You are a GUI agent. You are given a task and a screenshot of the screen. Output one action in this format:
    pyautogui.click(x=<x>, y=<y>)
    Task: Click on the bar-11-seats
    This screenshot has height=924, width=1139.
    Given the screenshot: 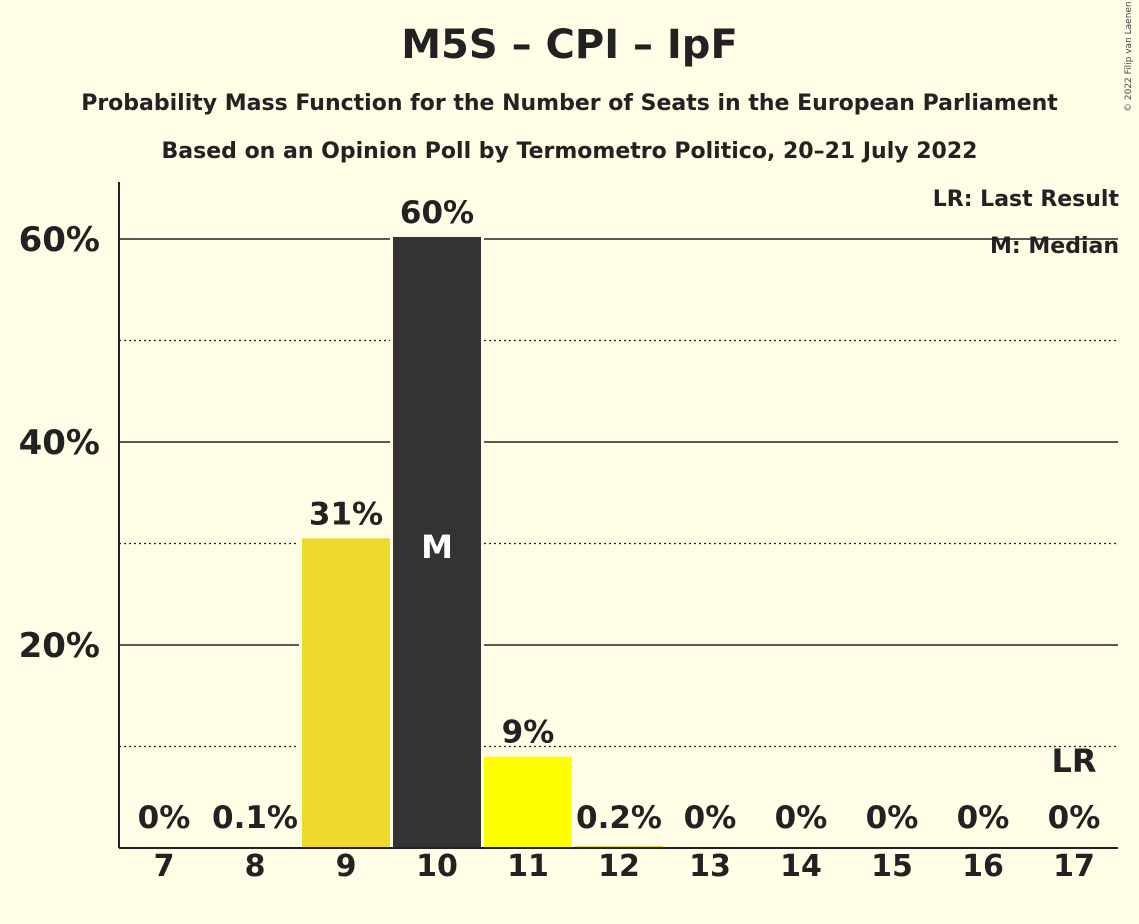 What is the action you would take?
    pyautogui.click(x=528, y=802)
    